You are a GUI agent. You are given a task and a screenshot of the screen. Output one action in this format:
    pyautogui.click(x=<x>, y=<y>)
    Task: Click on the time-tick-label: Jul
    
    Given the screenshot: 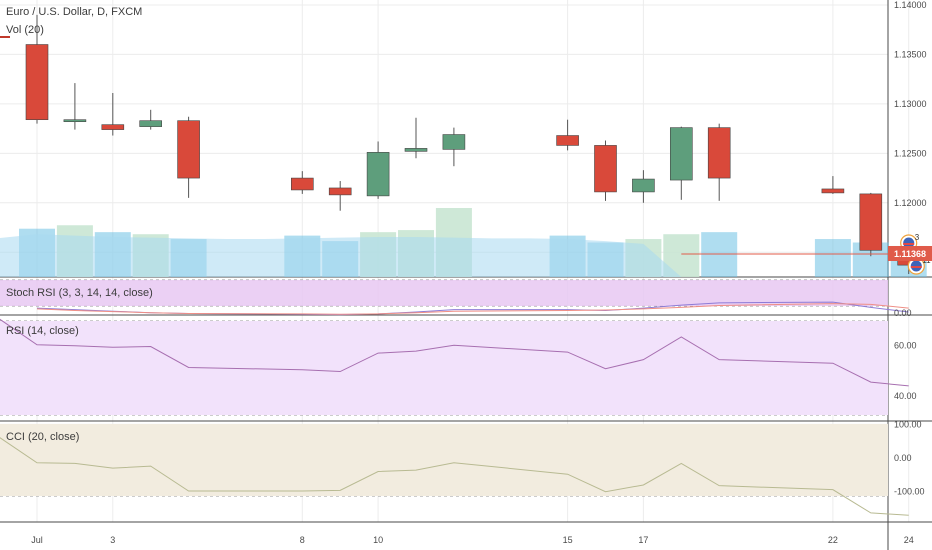 What is the action you would take?
    pyautogui.click(x=37, y=540)
    